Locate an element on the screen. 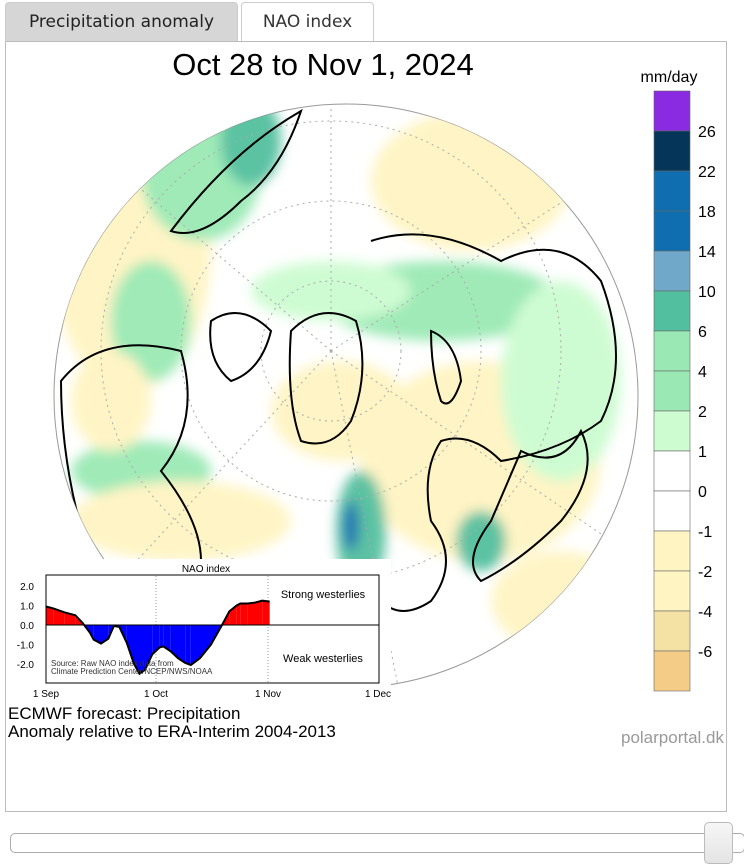  colorbar-label: 14 is located at coordinates (707, 252).